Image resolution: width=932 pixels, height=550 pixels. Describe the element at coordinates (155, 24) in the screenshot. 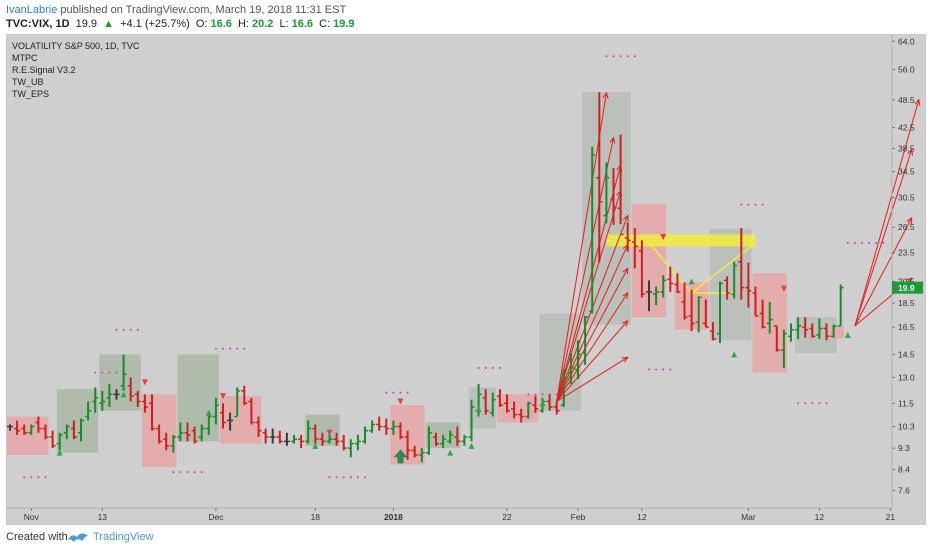

I see `price-change: +4.1 (+25.7%)` at that location.